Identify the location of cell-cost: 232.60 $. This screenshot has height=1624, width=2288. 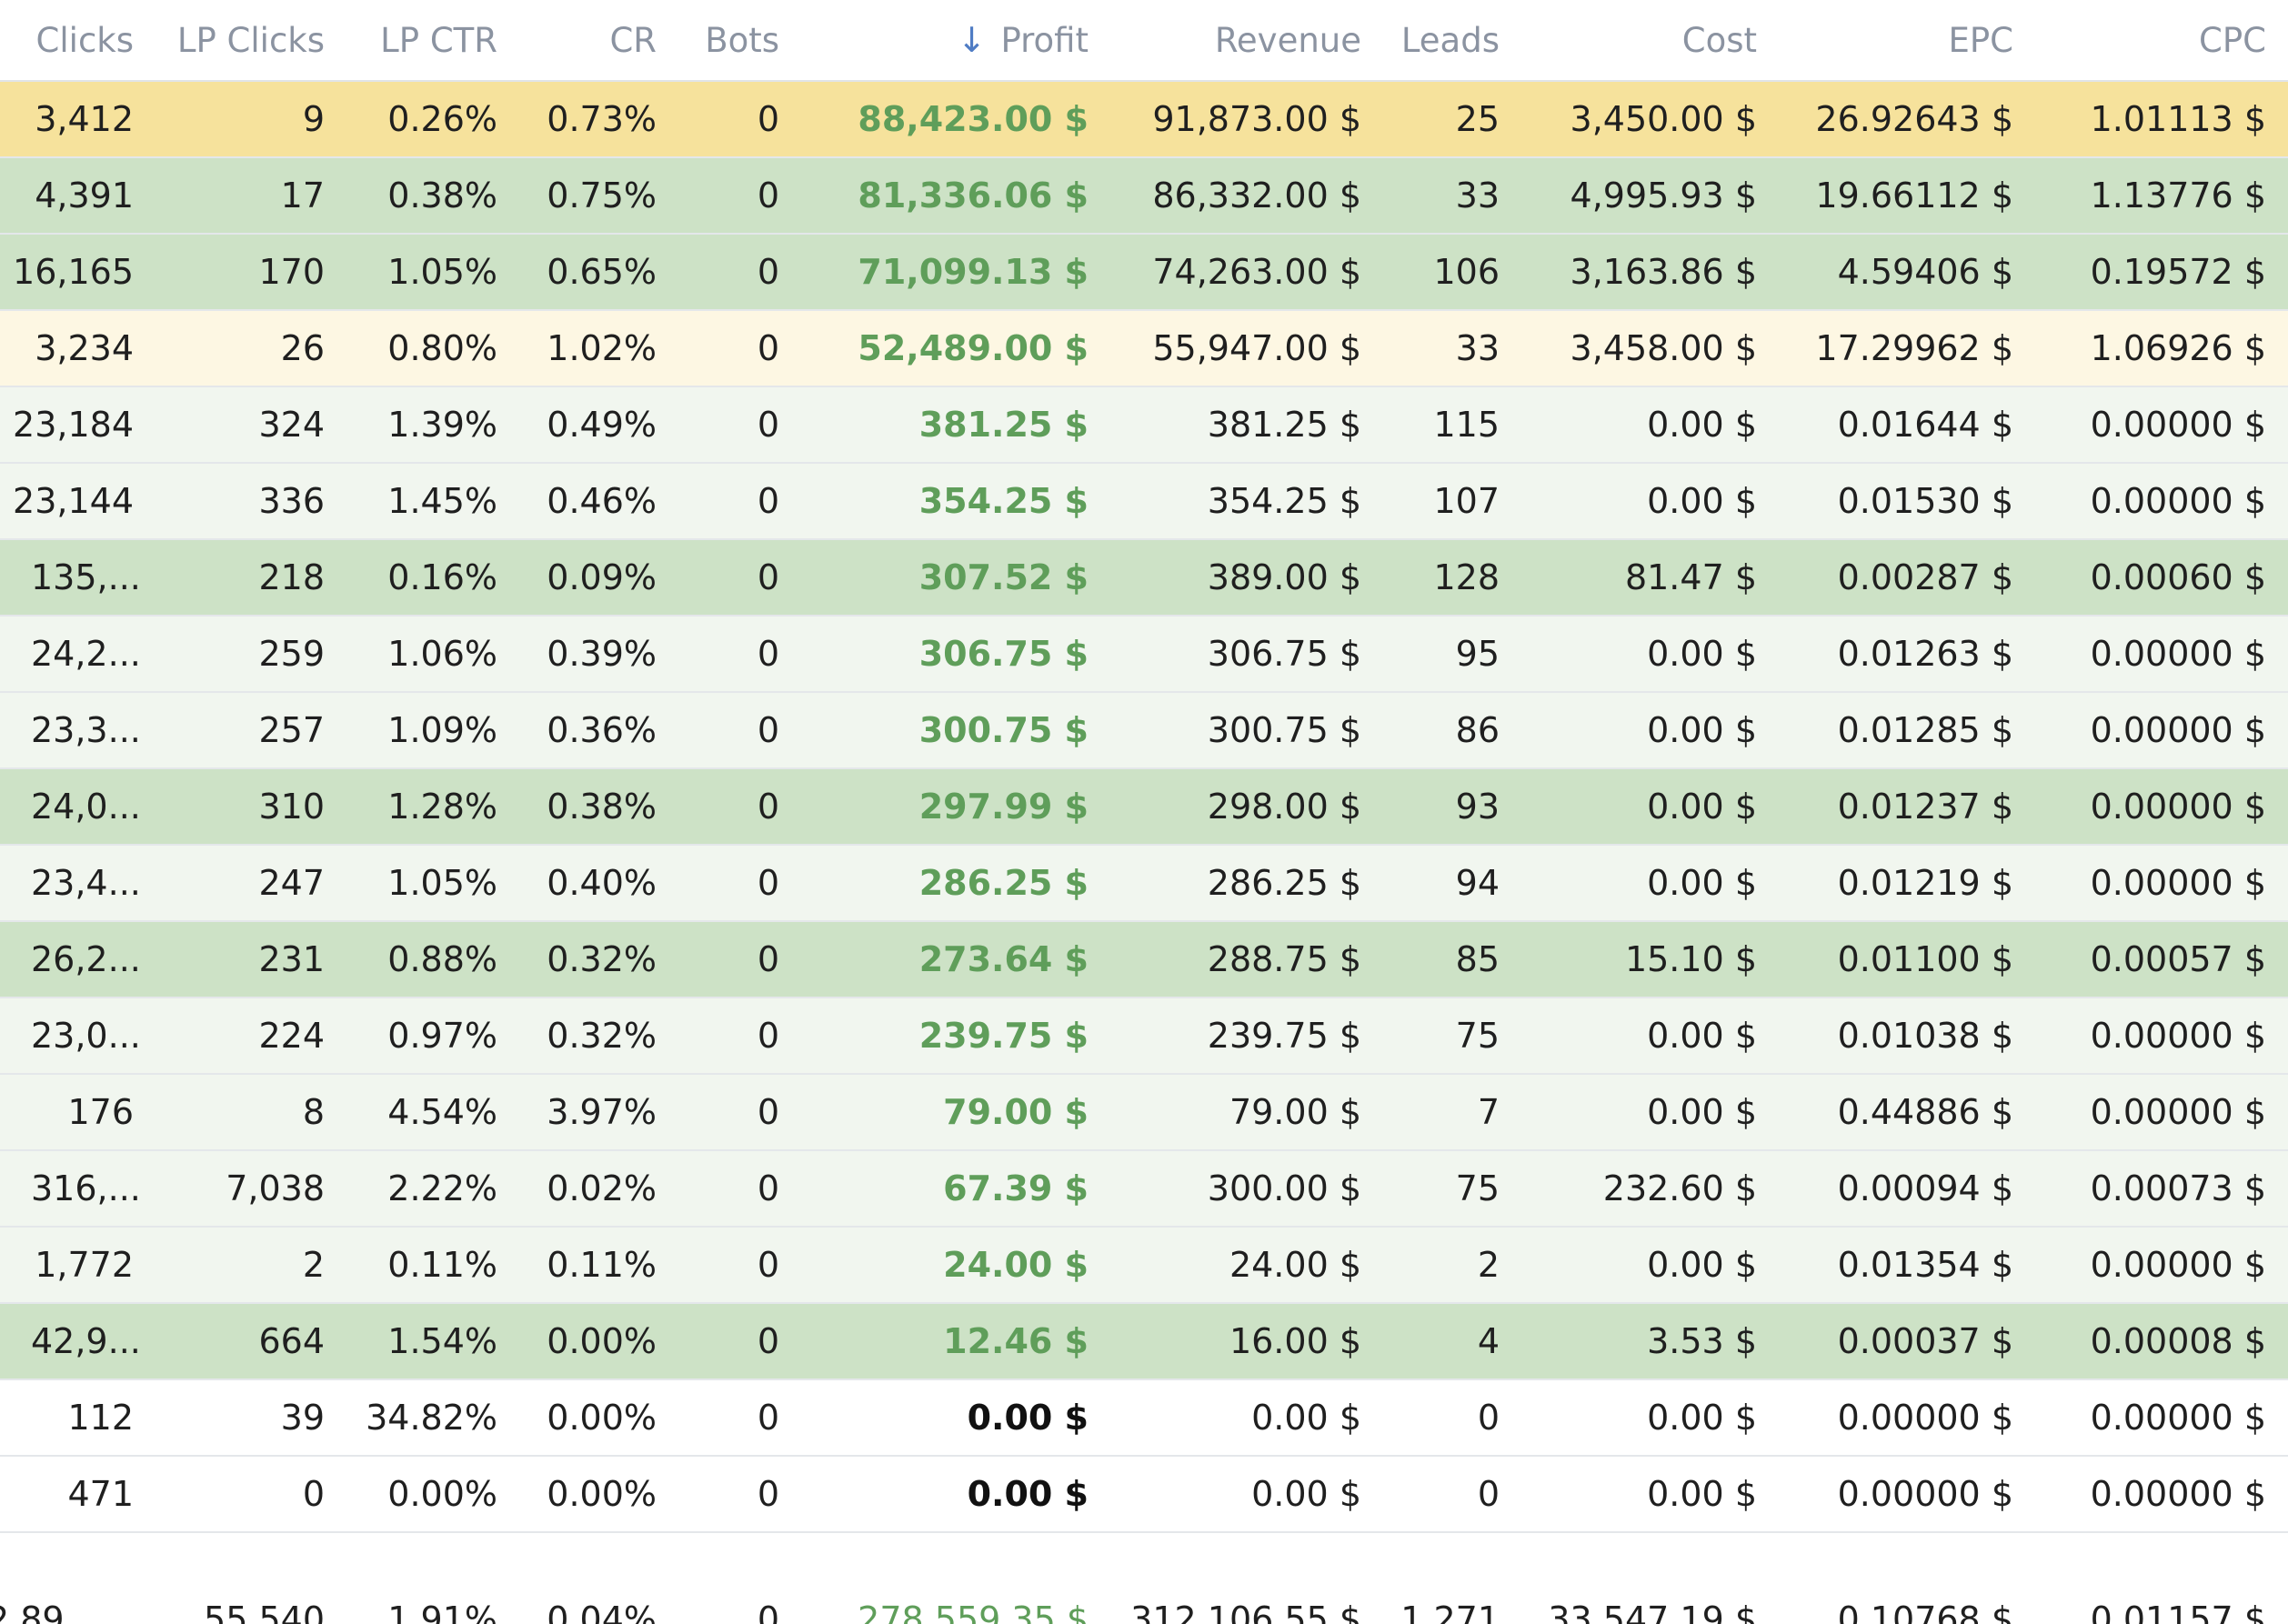
(1650, 1189).